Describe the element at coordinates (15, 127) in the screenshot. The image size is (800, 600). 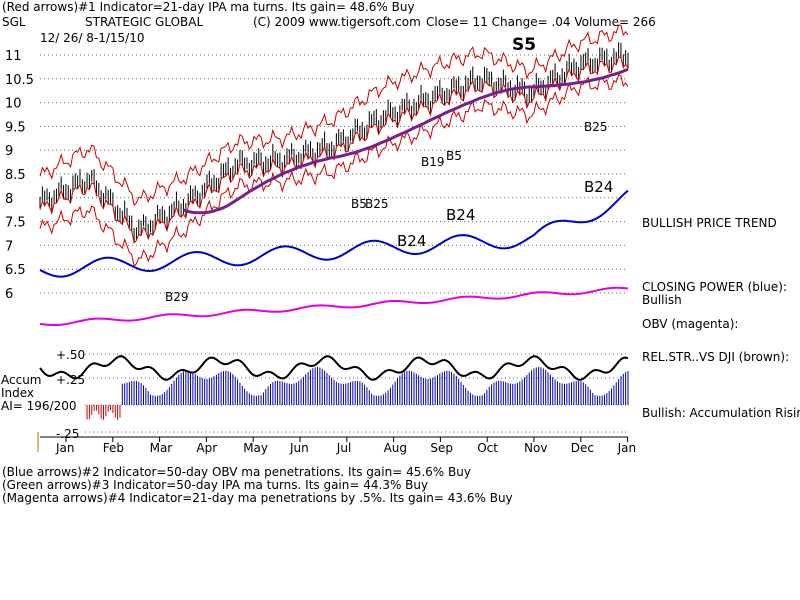
I see `y-tick-label: 9.5` at that location.